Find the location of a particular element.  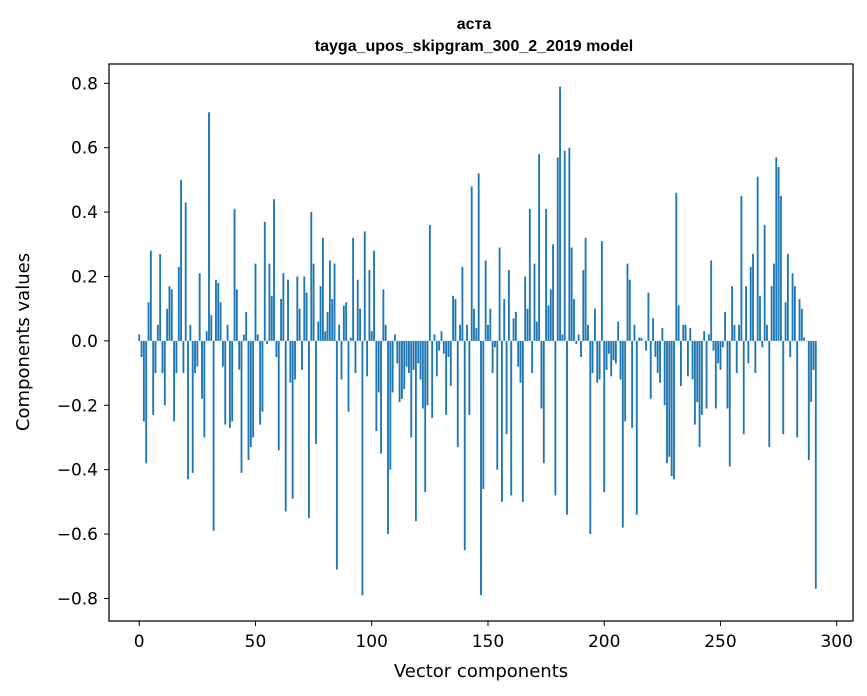

y-tick-label: 0.8 is located at coordinates (84, 84).